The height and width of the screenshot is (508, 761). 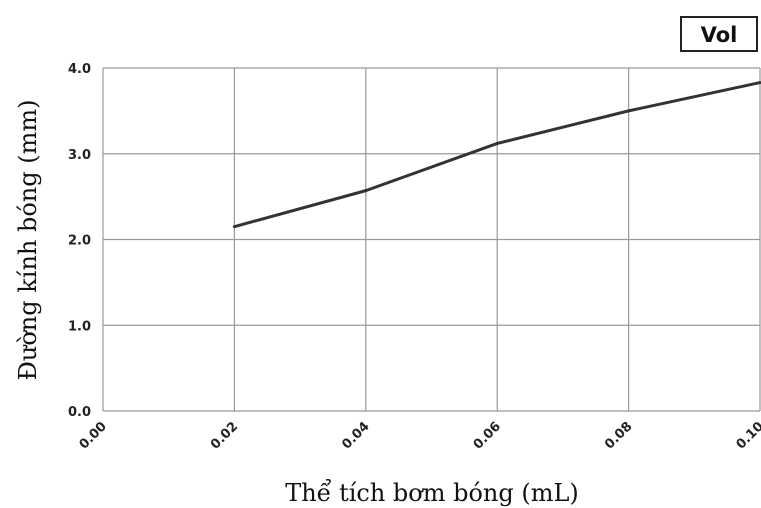 I want to click on vol-badge-box, so click(x=719, y=34).